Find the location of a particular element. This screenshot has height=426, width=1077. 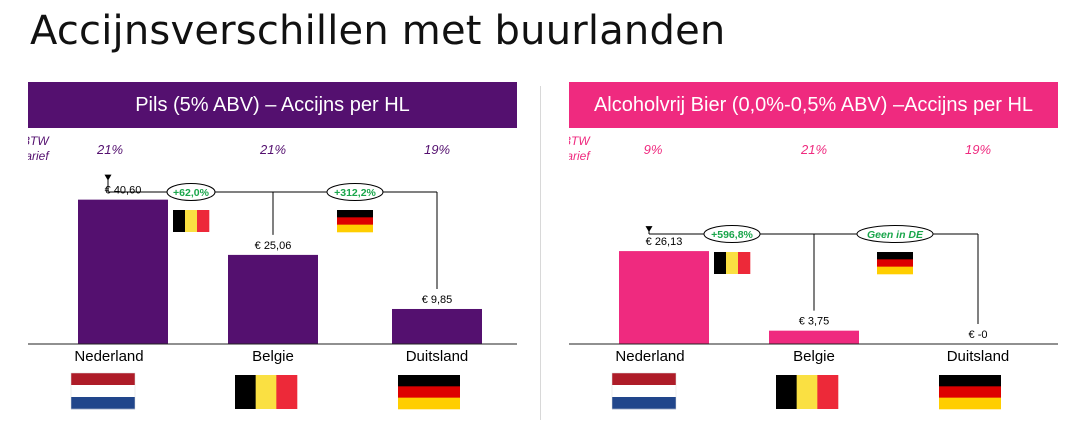

comparison-label: +62,0% is located at coordinates (191, 193).